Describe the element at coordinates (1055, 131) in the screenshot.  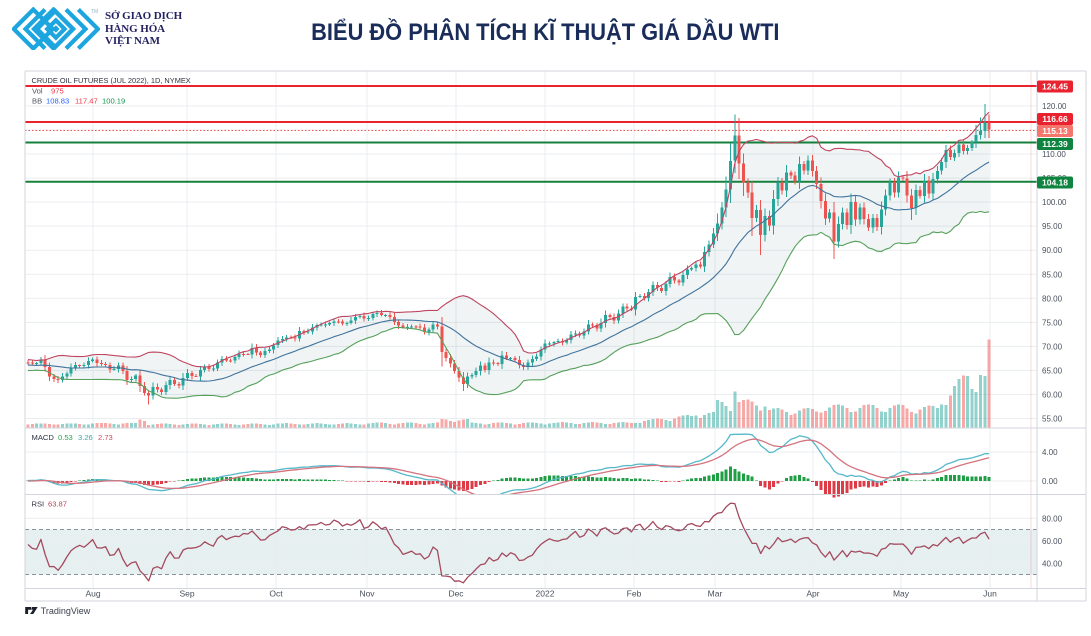
I see `svg-text: 115.13` at that location.